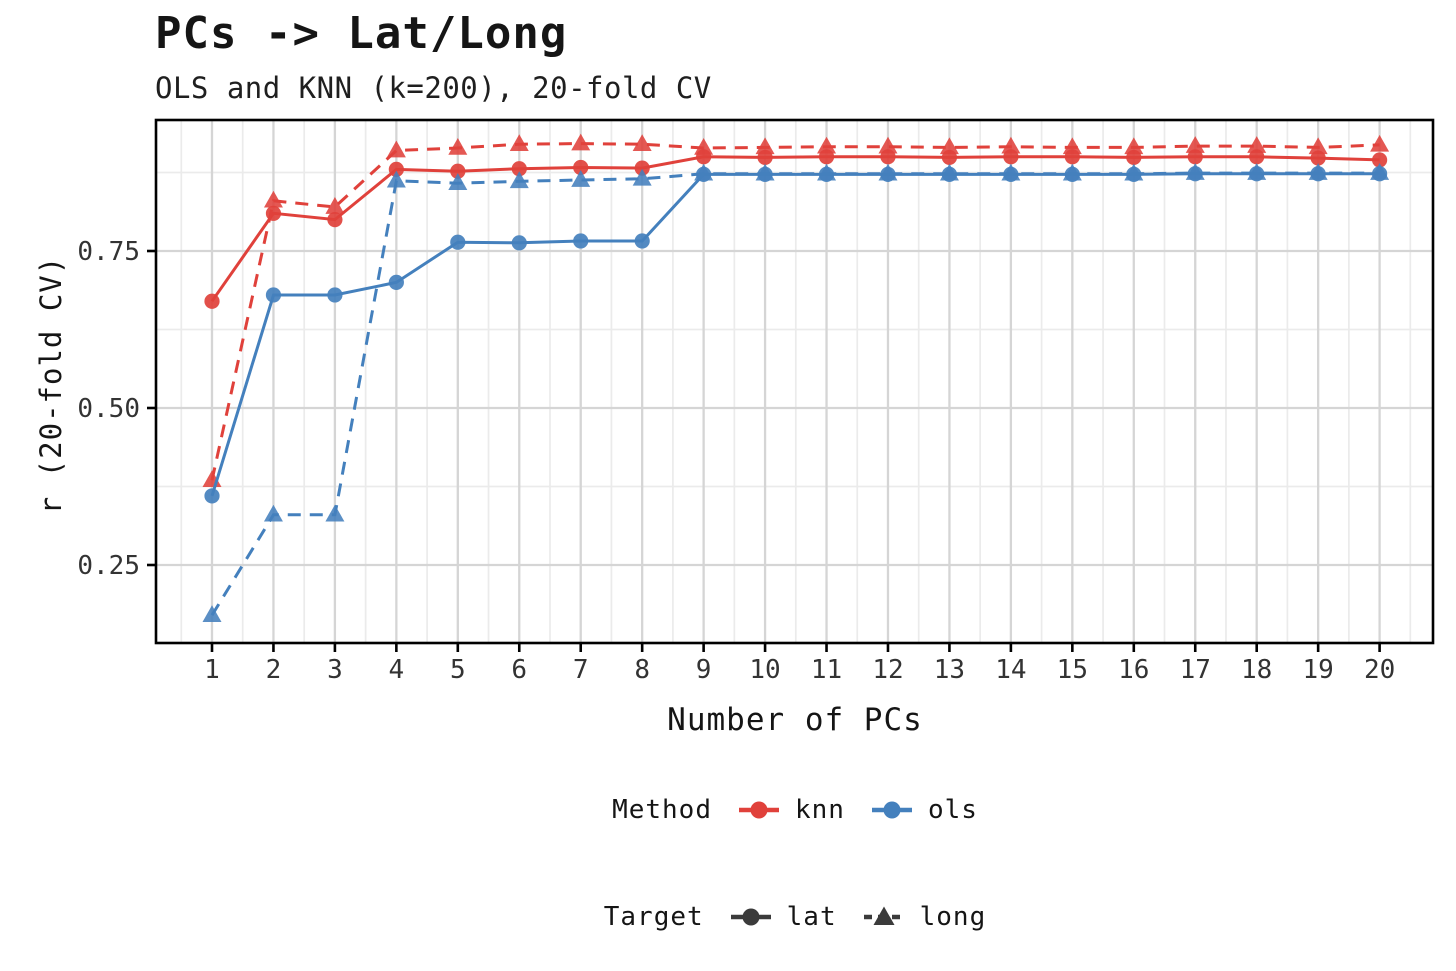 Image resolution: width=1456 pixels, height=971 pixels. Describe the element at coordinates (811, 917) in the screenshot. I see `legend-label: lat` at that location.